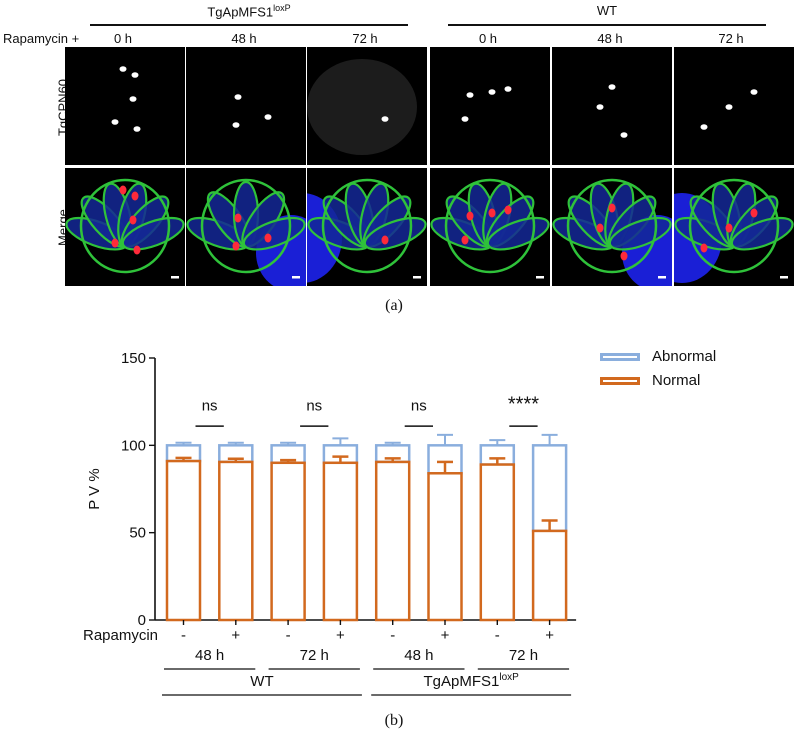  What do you see at coordinates (249, 11) in the screenshot?
I see `group-title-tgapmfs1: TgApMFS1loxP` at bounding box center [249, 11].